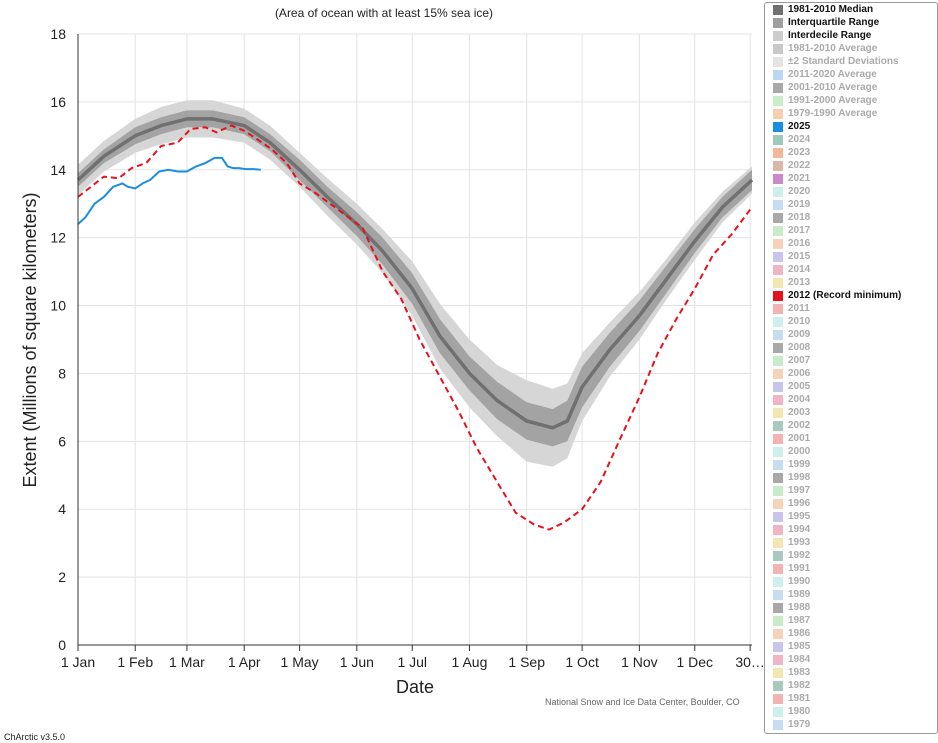 This screenshot has width=938, height=743. I want to click on legend-item: 2001-2010 Average, so click(851, 87).